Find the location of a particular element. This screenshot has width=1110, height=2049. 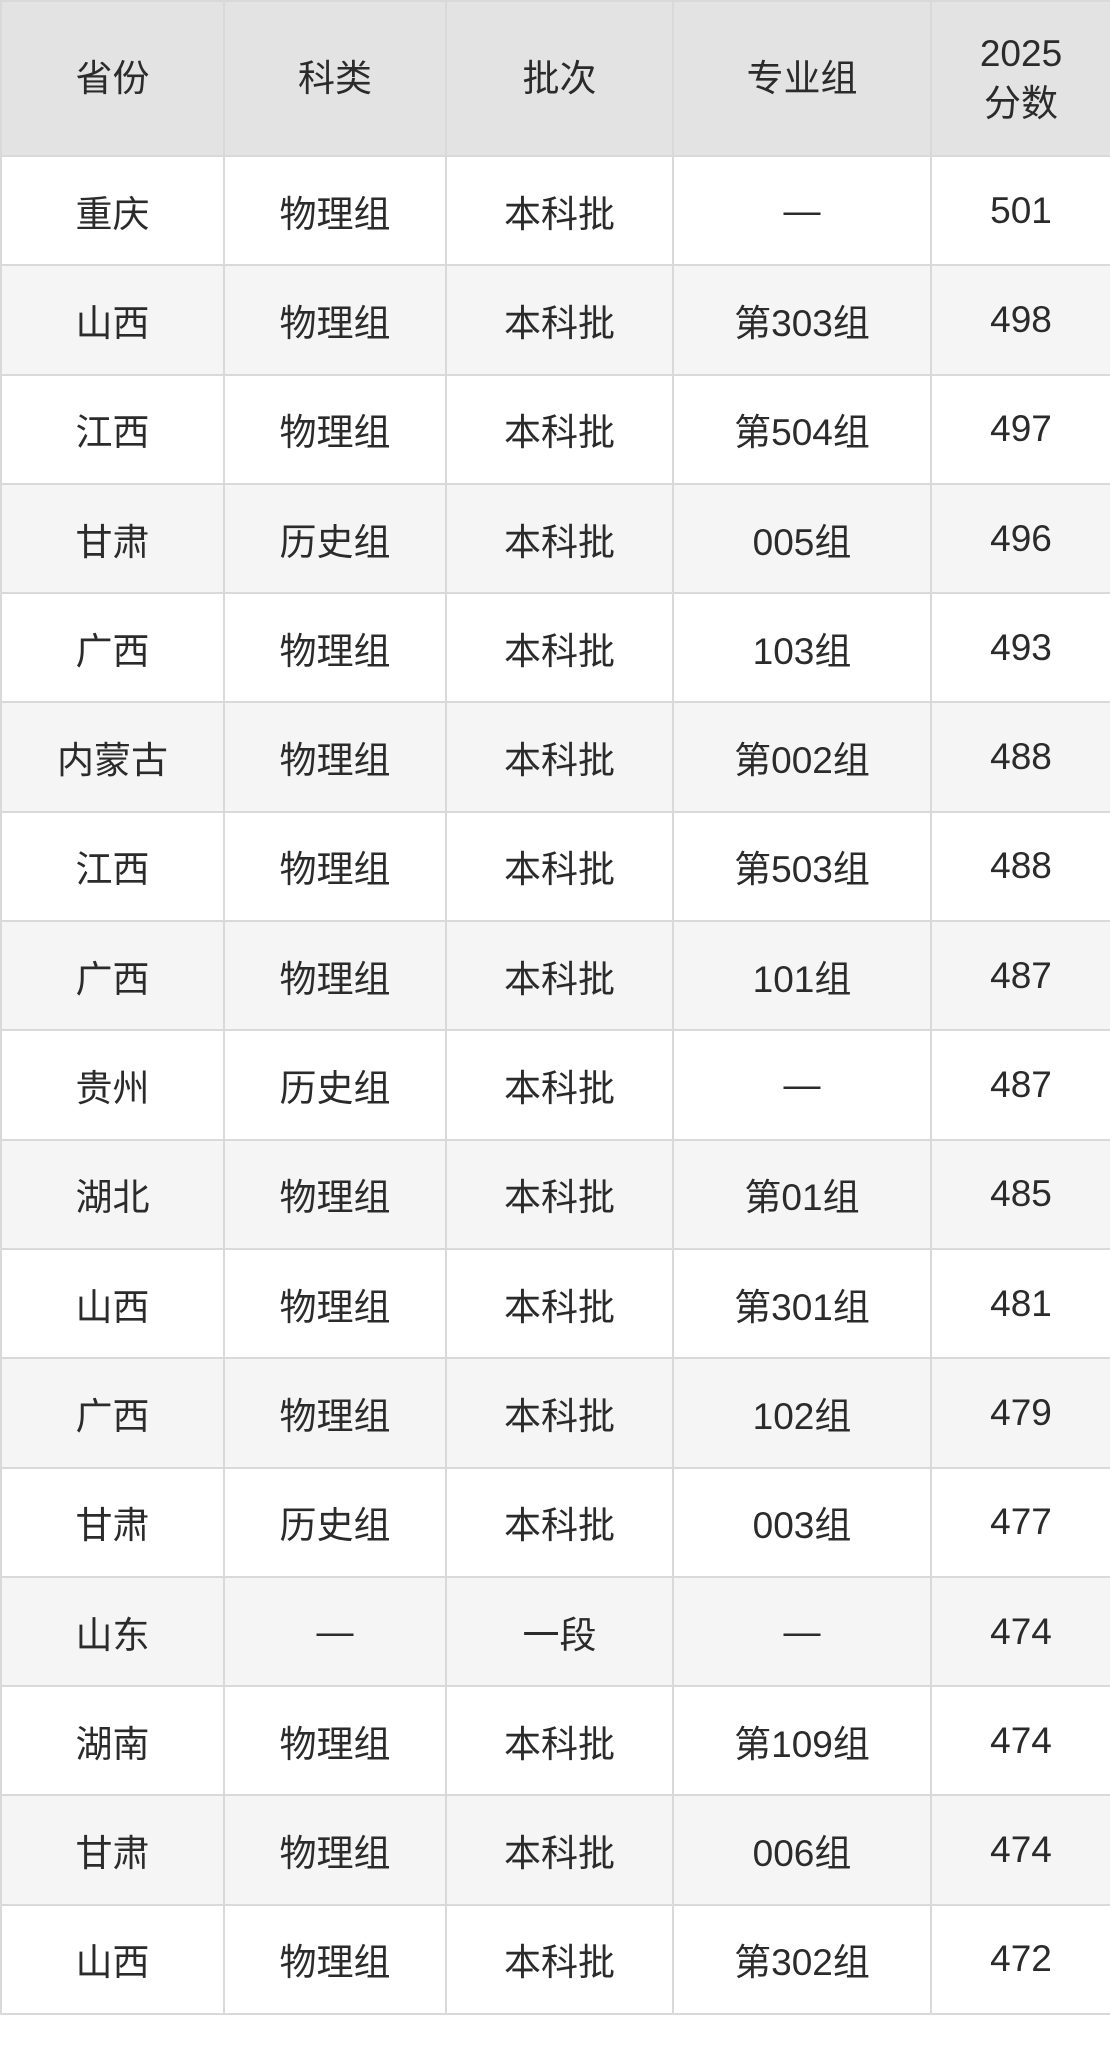

cell-major-group: 006组 is located at coordinates (802, 1850).